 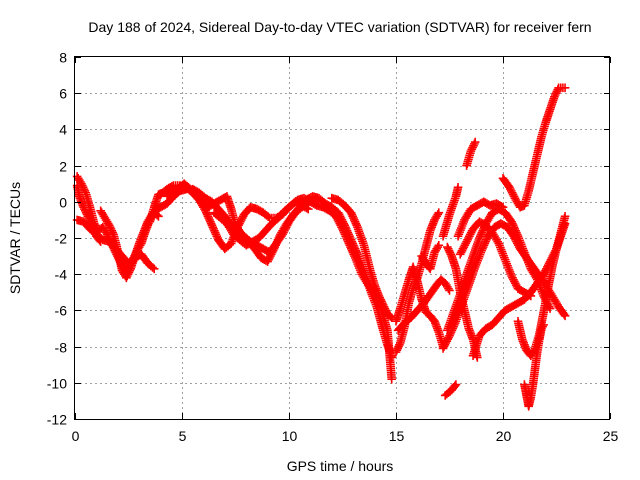 I want to click on y-tick-label: 8, so click(x=63, y=58).